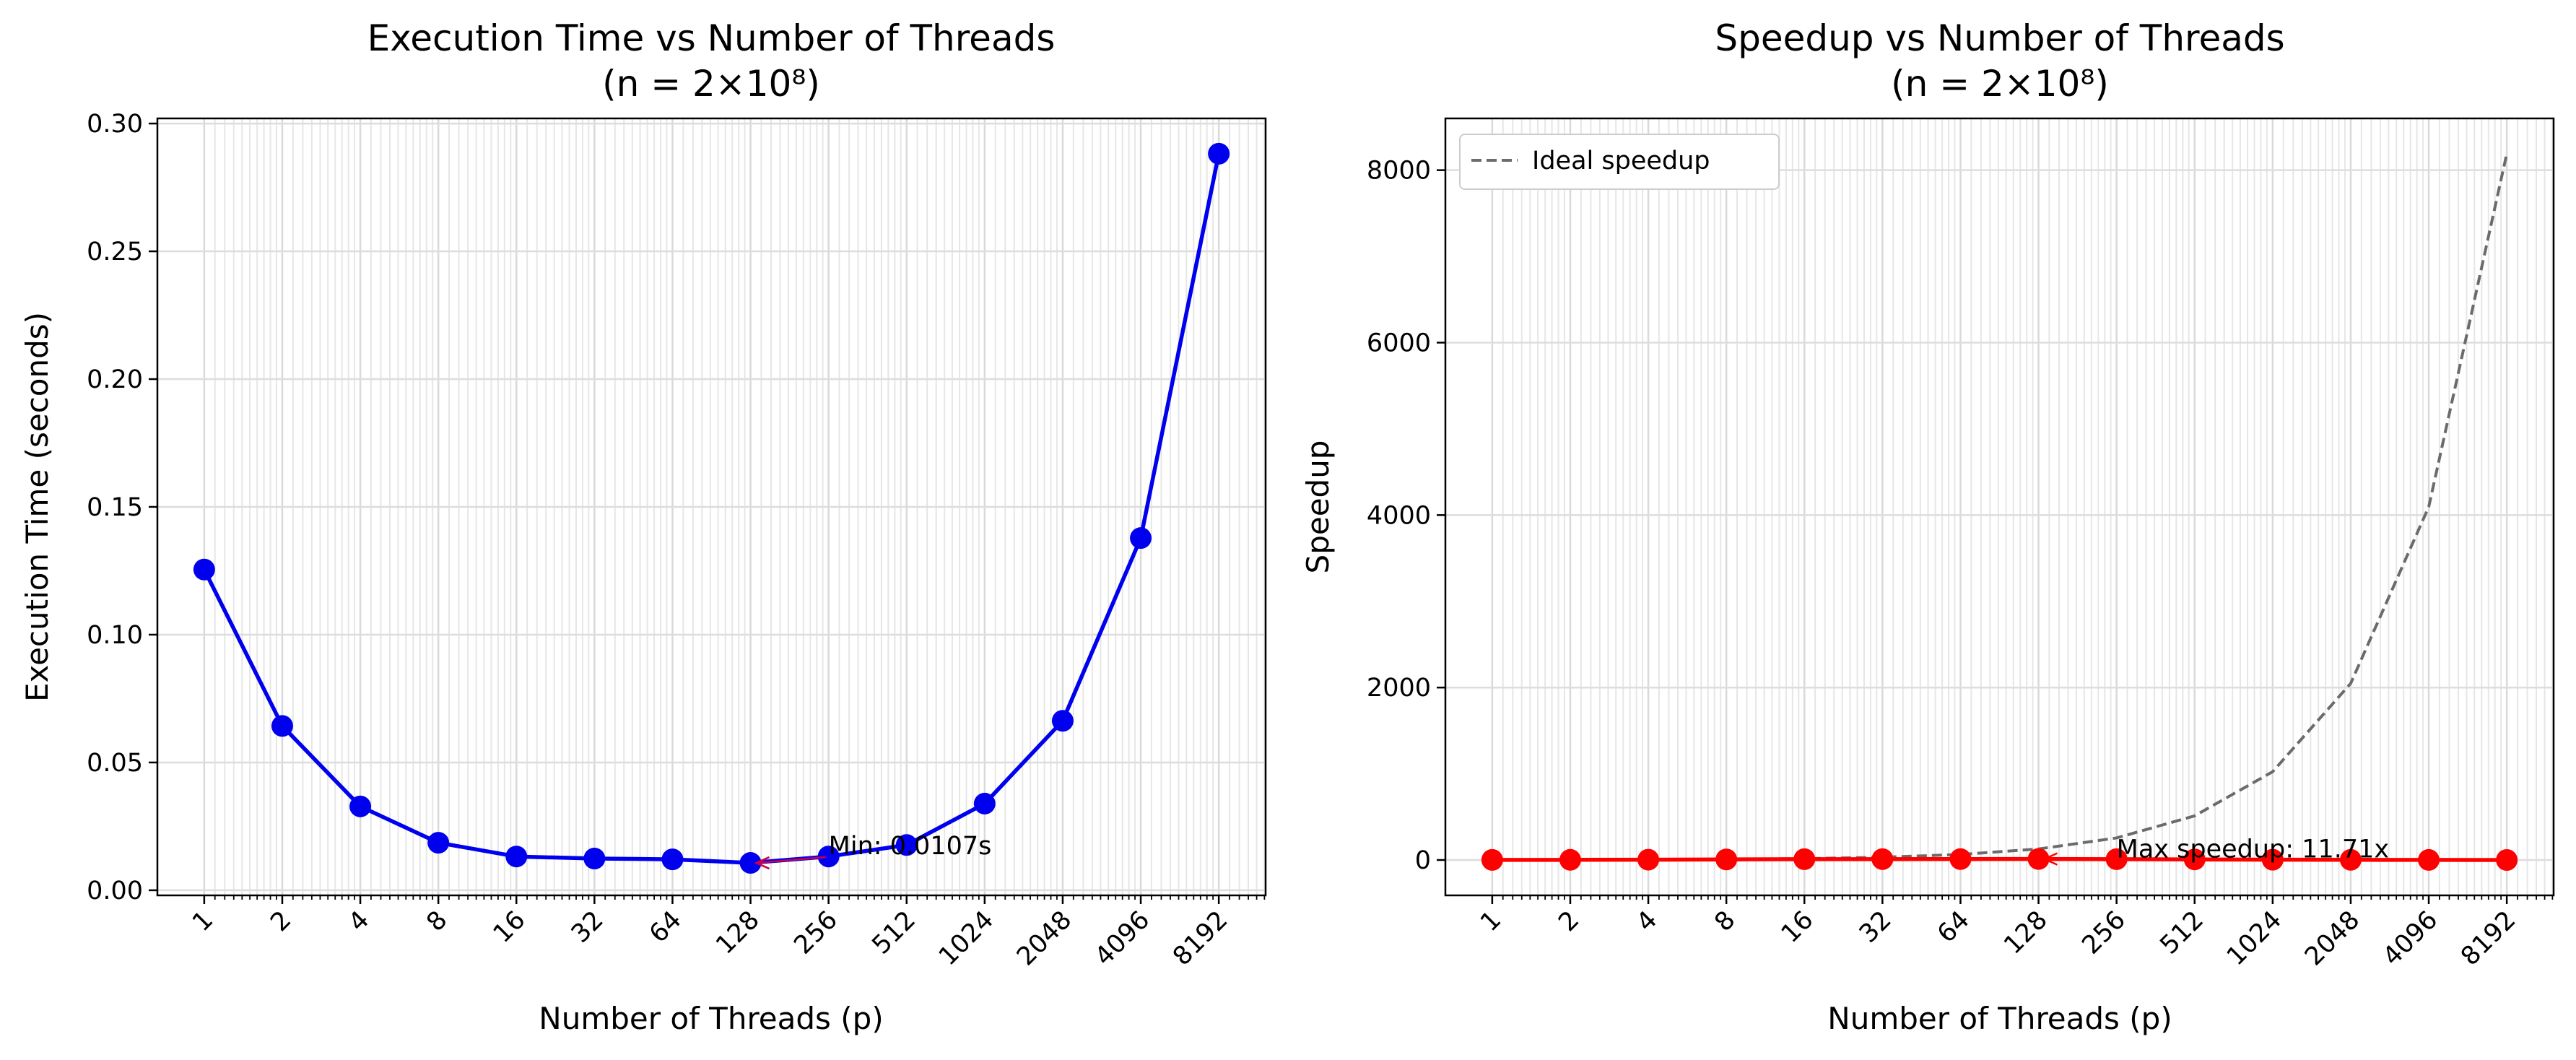 The image size is (2576, 1060). I want to click on y-ticks: 0.00 0.05 0.10 0.15 0.20 0.25 0.30, so click(122, 507).